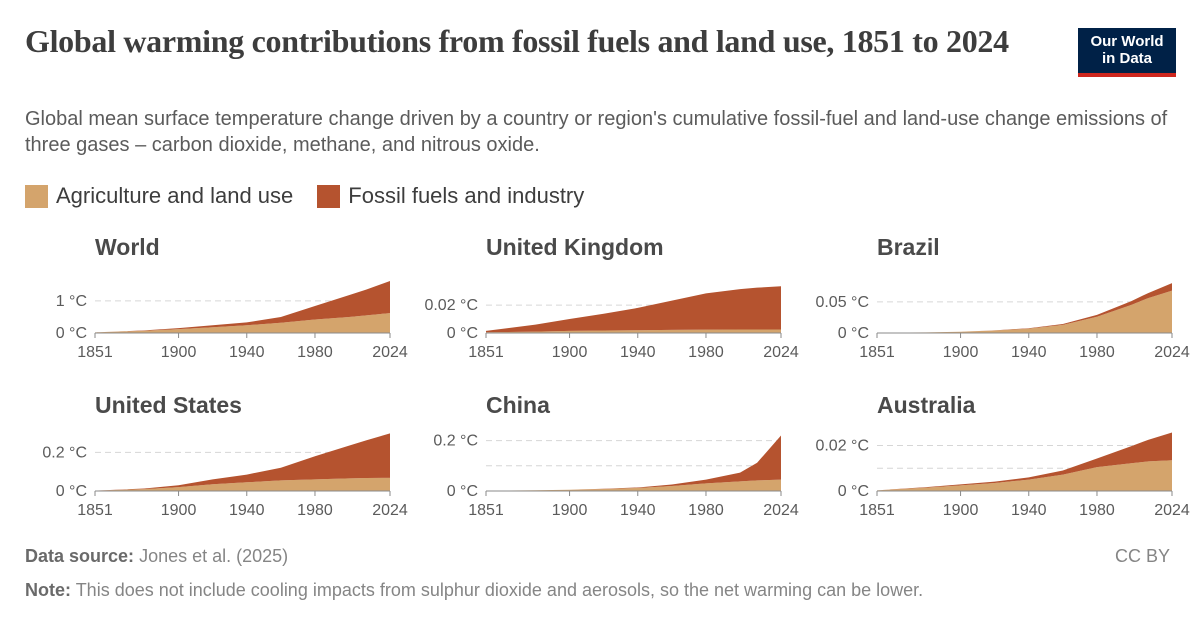 The width and height of the screenshot is (1200, 627). I want to click on legend-swatch-fossil, so click(329, 196).